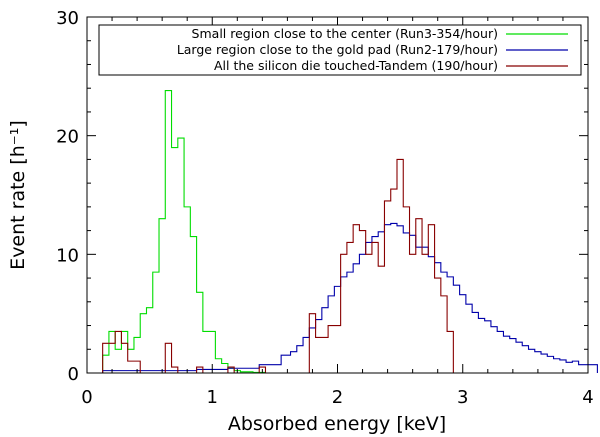 This screenshot has height=437, width=600. Describe the element at coordinates (337, 397) in the screenshot. I see `x-tick-label: 2` at that location.